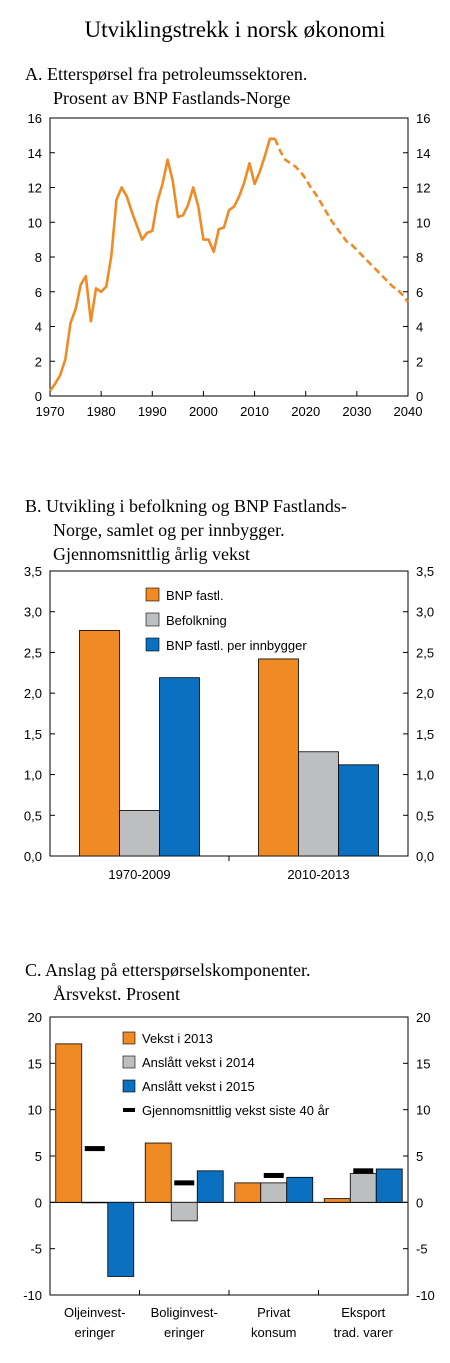 The image size is (450, 1363). I want to click on chart-b-ytick-label-right: 2,5, so click(425, 652).